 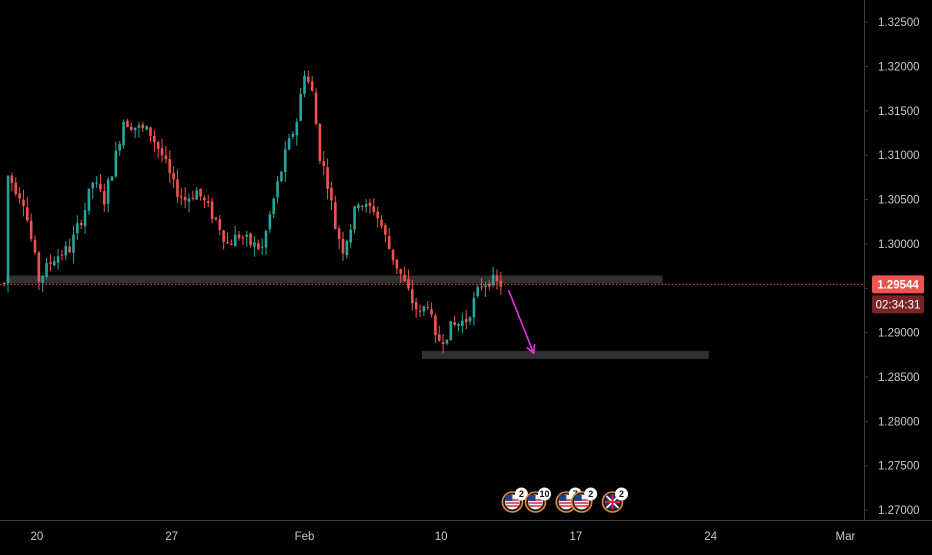 What do you see at coordinates (899, 334) in the screenshot?
I see `y-tick-label: 1.29000` at bounding box center [899, 334].